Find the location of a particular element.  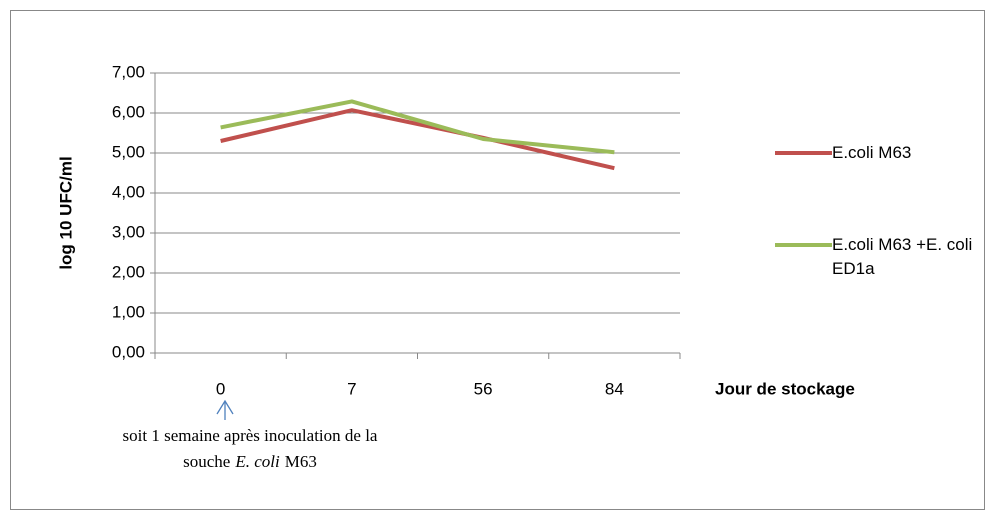

x-tick-label: 7 is located at coordinates (351, 388).